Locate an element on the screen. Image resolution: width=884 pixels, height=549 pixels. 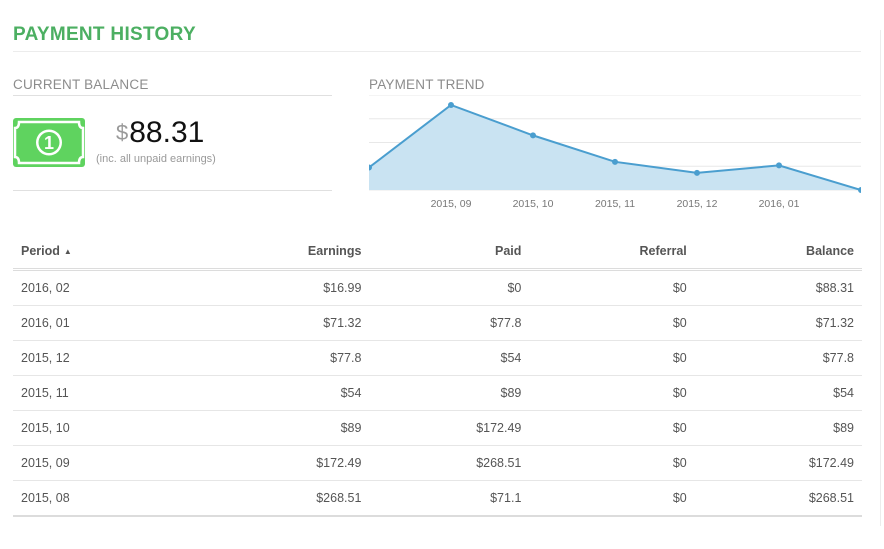
column-header-period: Period ▲ is located at coordinates (100, 252).